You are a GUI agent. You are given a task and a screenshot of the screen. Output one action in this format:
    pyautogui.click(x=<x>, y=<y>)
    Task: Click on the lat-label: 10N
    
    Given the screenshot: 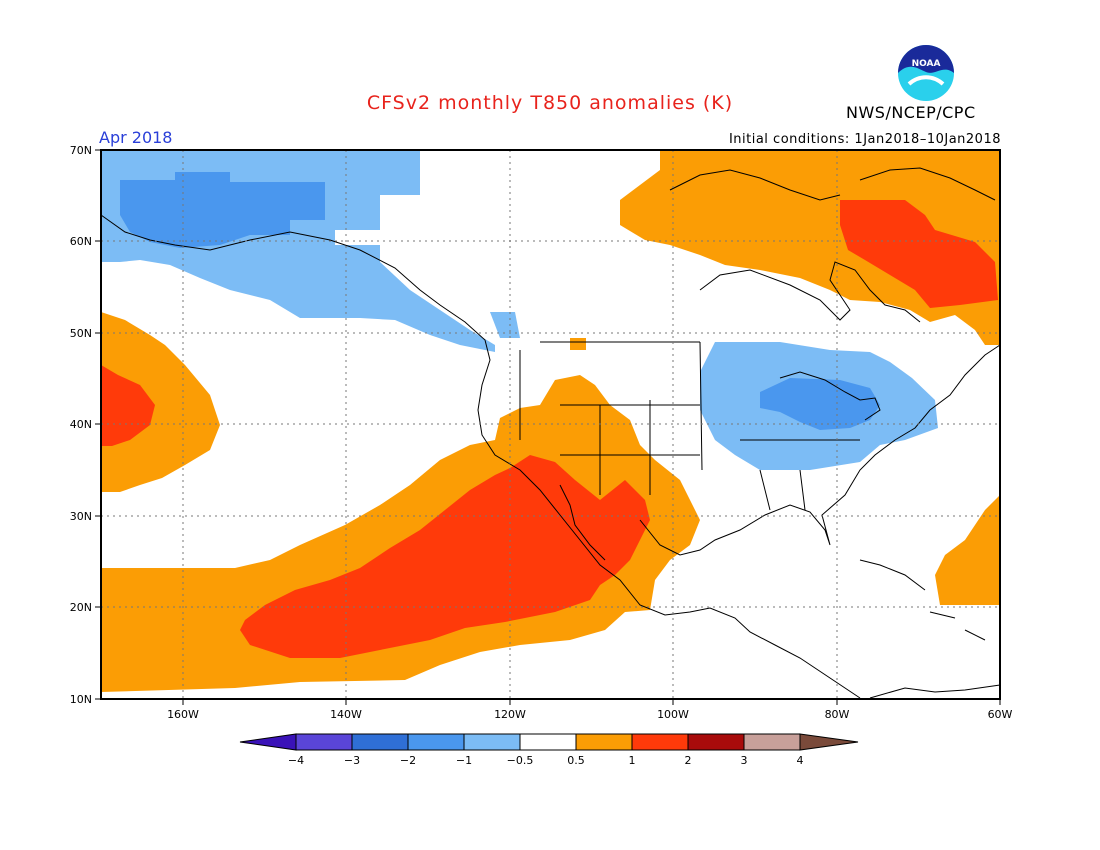 What is the action you would take?
    pyautogui.click(x=81, y=699)
    